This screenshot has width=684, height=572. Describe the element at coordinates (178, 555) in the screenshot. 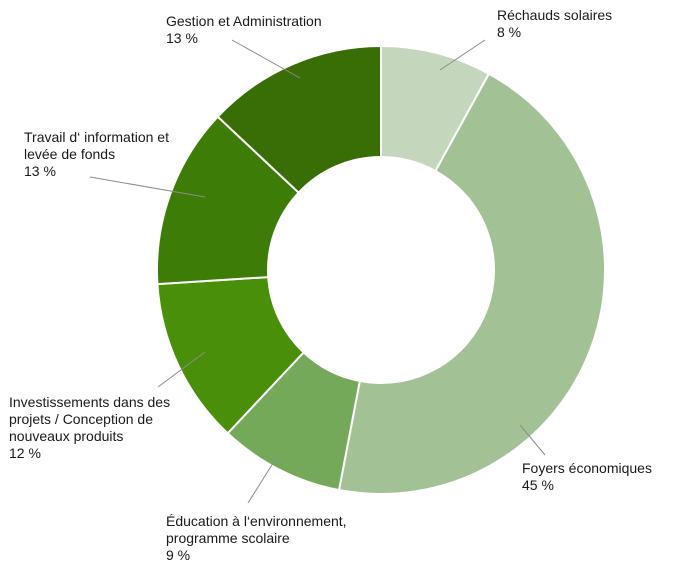

I see `slice-value-2: 9 %` at that location.